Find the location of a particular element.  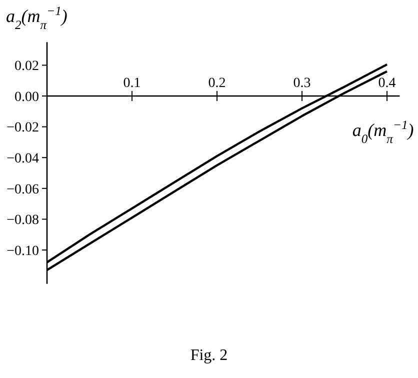

x-tick-label: 0.4 is located at coordinates (387, 83).